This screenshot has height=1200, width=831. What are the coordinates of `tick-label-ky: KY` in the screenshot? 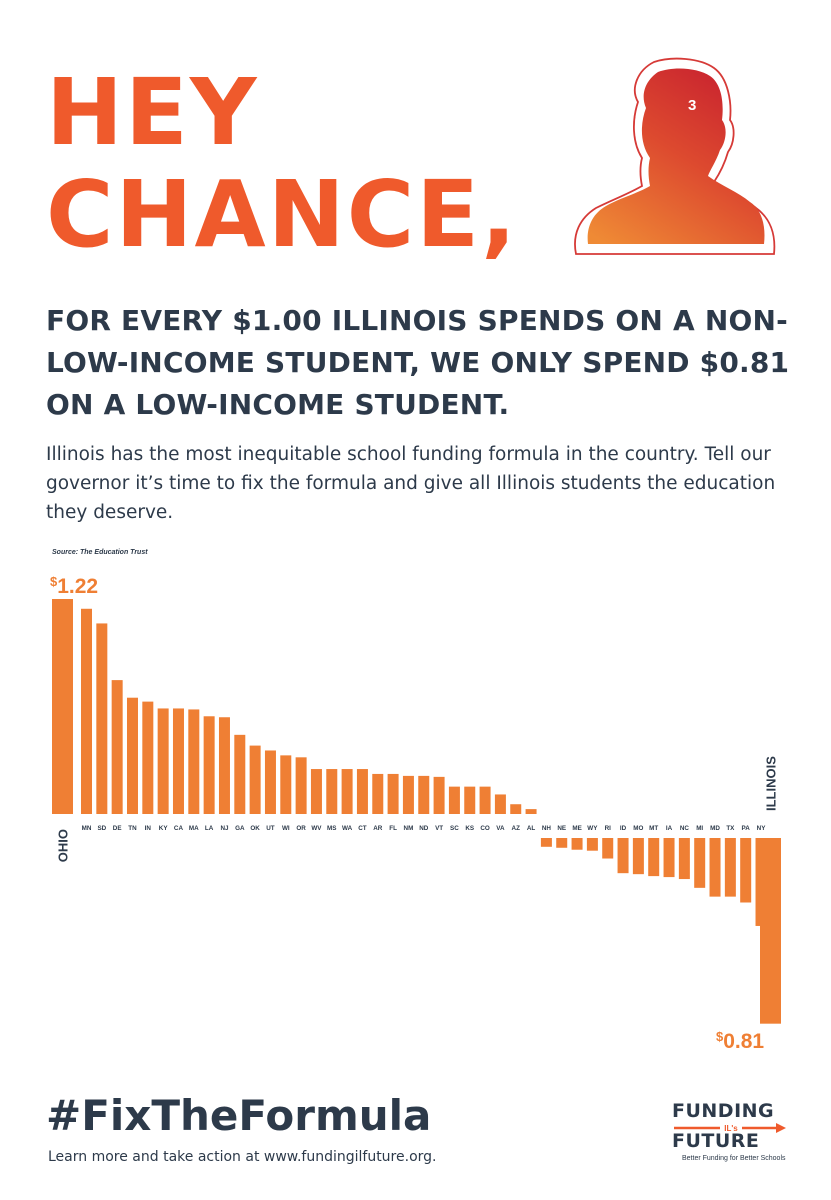 It's located at (164, 828).